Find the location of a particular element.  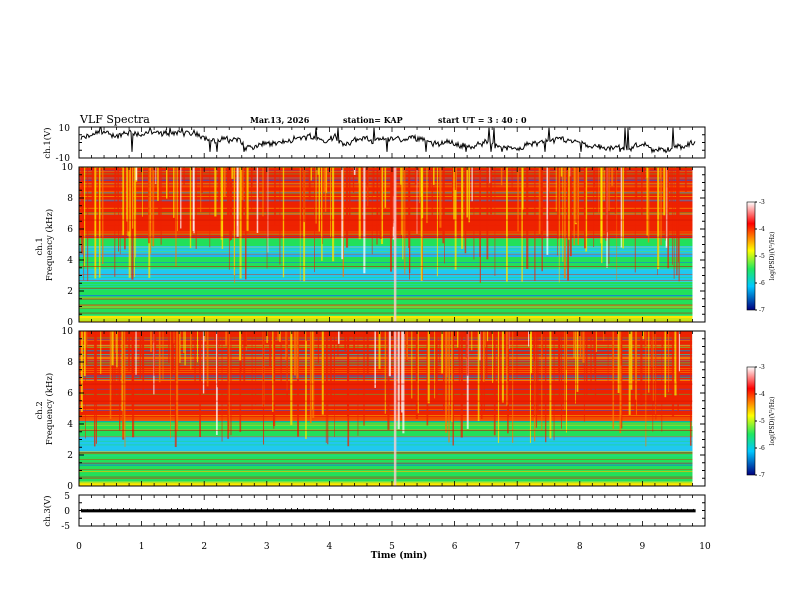

y-tick-label: 6 is located at coordinates (70, 230).